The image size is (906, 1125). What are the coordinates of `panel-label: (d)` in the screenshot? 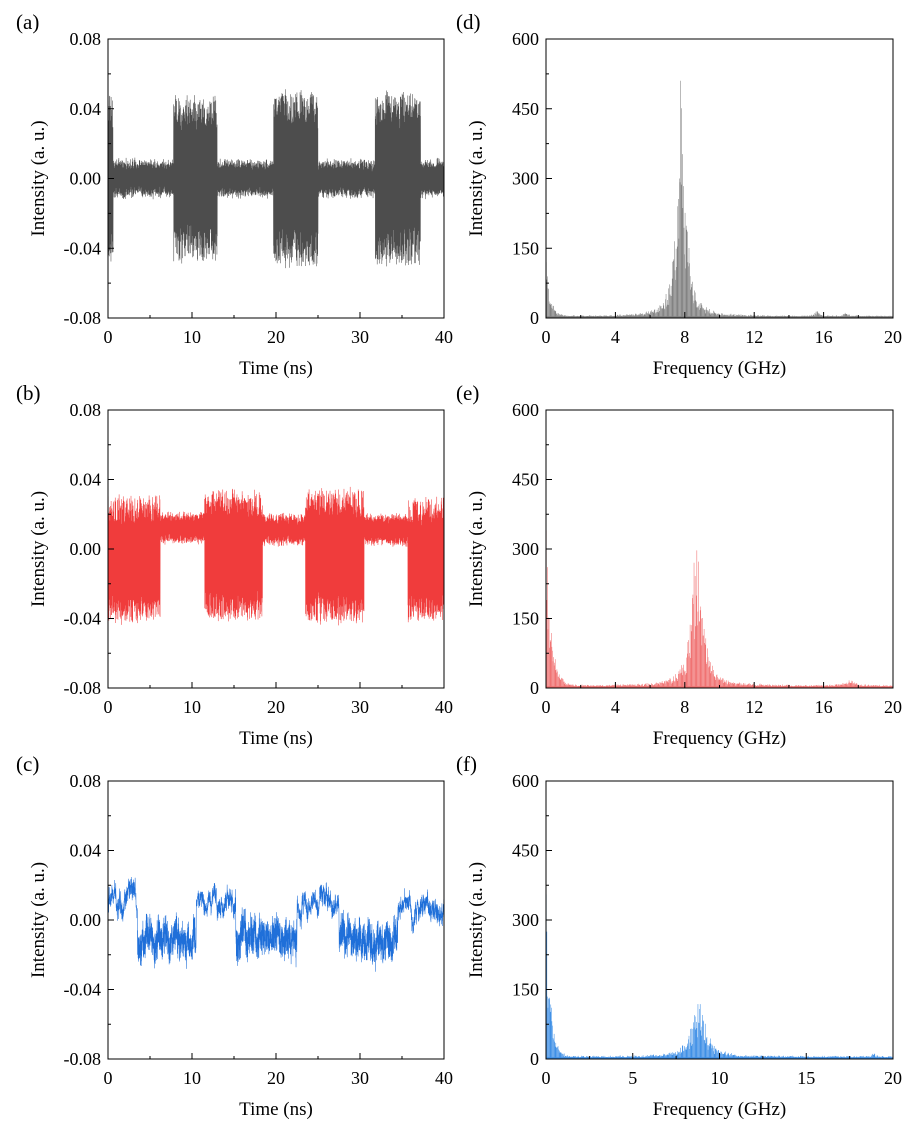 It's located at (468, 22).